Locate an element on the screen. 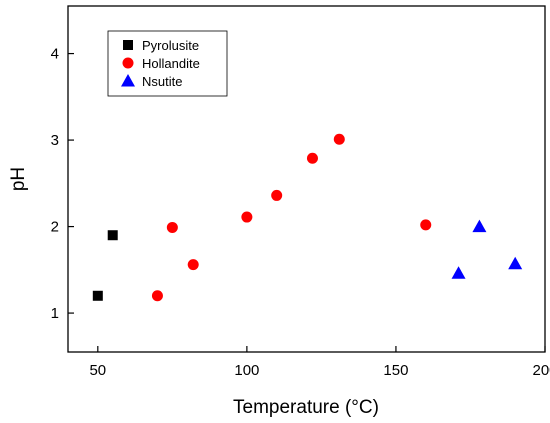 The image size is (550, 423). y-axis: 1 2 3 4 is located at coordinates (62, 184).